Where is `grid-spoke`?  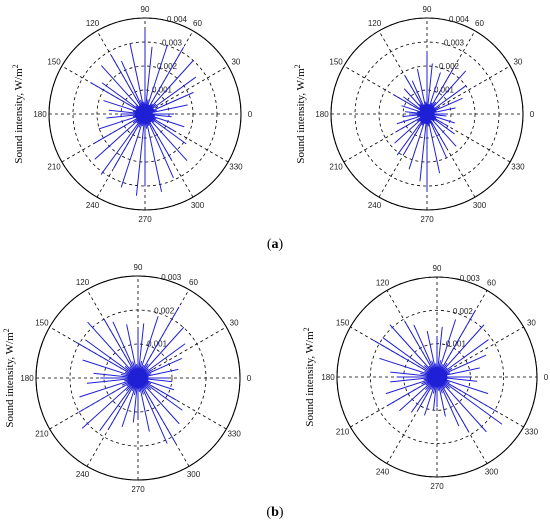
grid-spoke is located at coordinates (427, 114).